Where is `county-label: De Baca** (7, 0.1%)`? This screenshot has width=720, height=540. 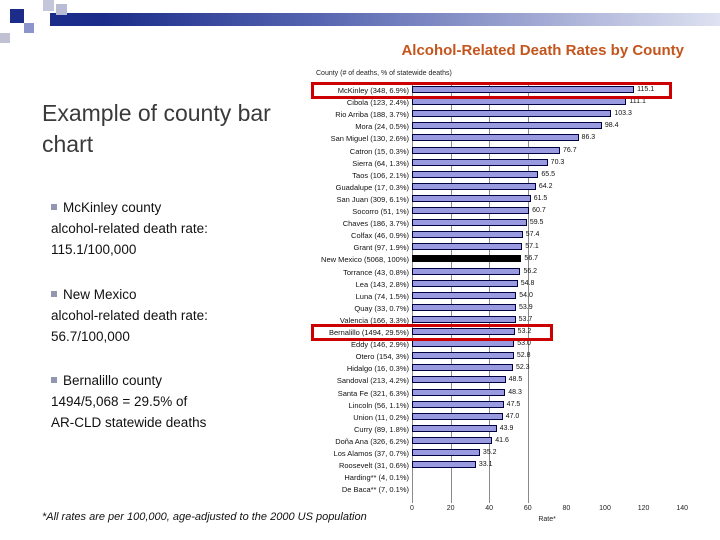 county-label: De Baca** (7, 0.1%) is located at coordinates (375, 490).